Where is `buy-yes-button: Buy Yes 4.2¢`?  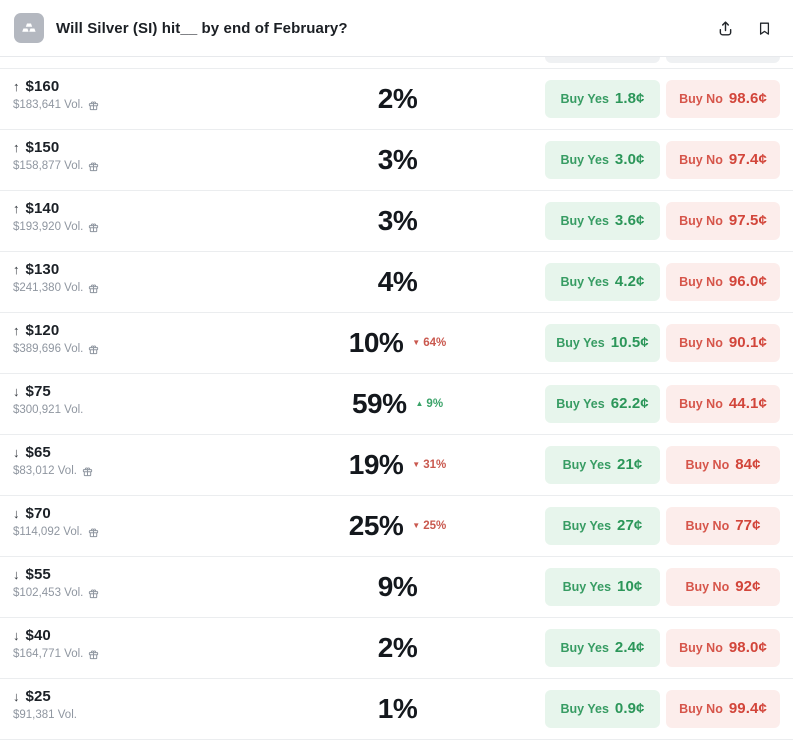
buy-yes-button: Buy Yes 4.2¢ is located at coordinates (602, 282).